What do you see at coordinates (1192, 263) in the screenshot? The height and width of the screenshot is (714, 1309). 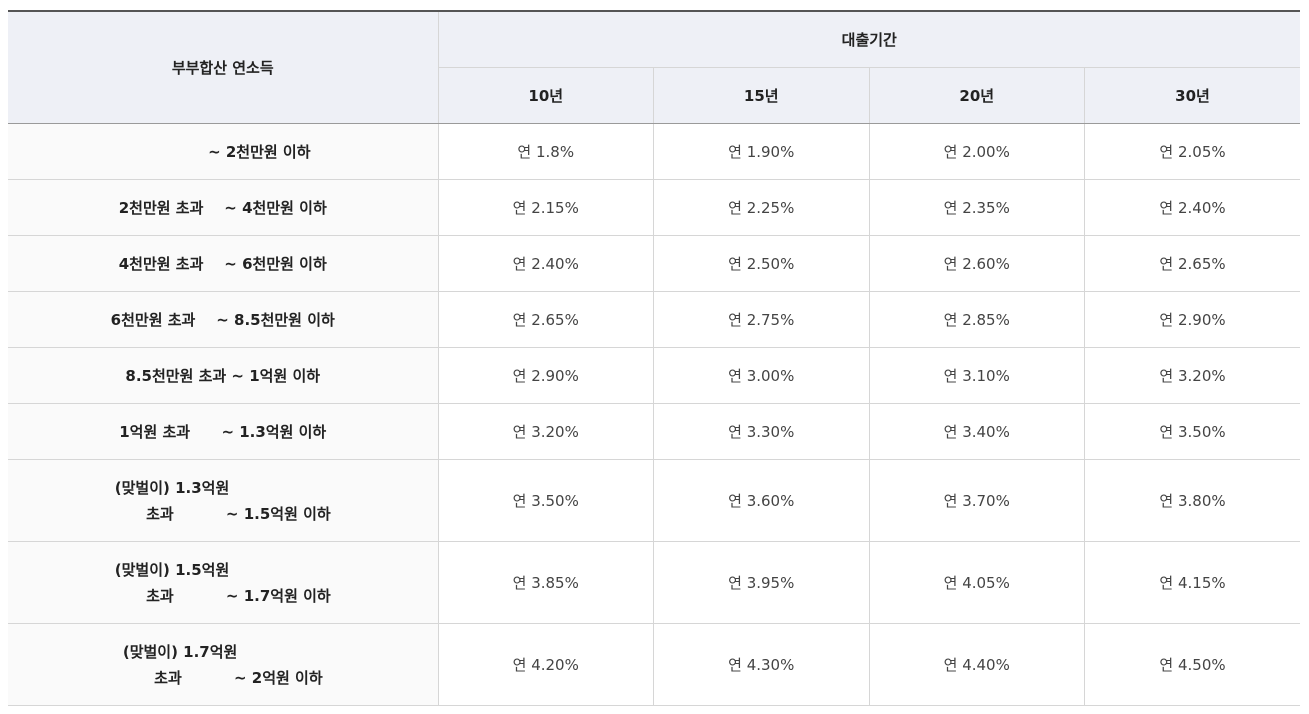 I see `rate-cell-30y: 연 2.65%` at bounding box center [1192, 263].